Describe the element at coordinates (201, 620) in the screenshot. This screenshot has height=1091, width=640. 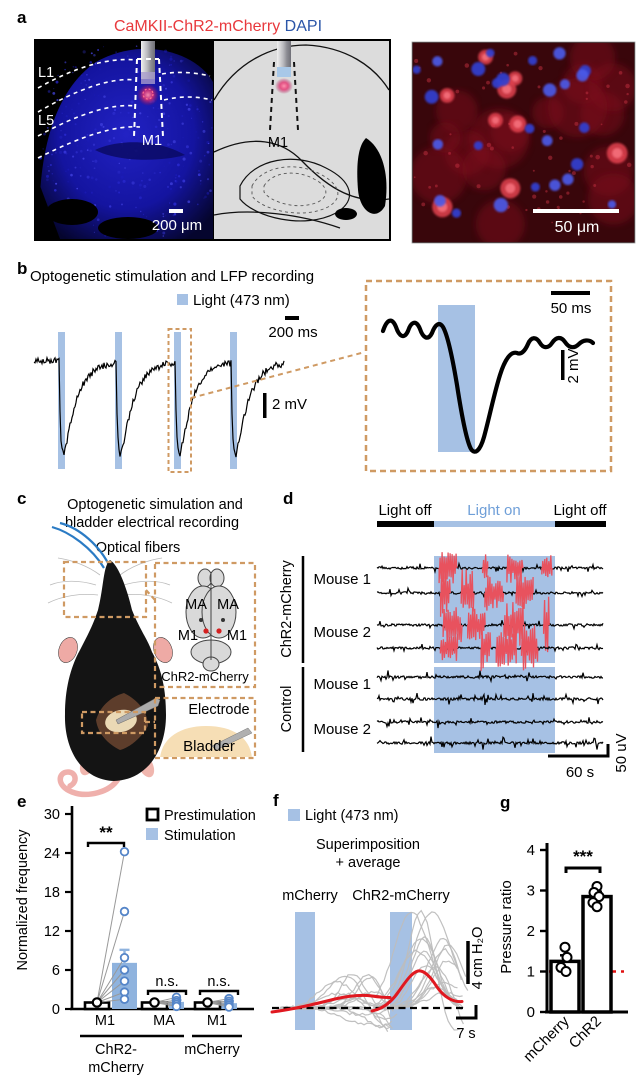
I see `ma-site-left` at that location.